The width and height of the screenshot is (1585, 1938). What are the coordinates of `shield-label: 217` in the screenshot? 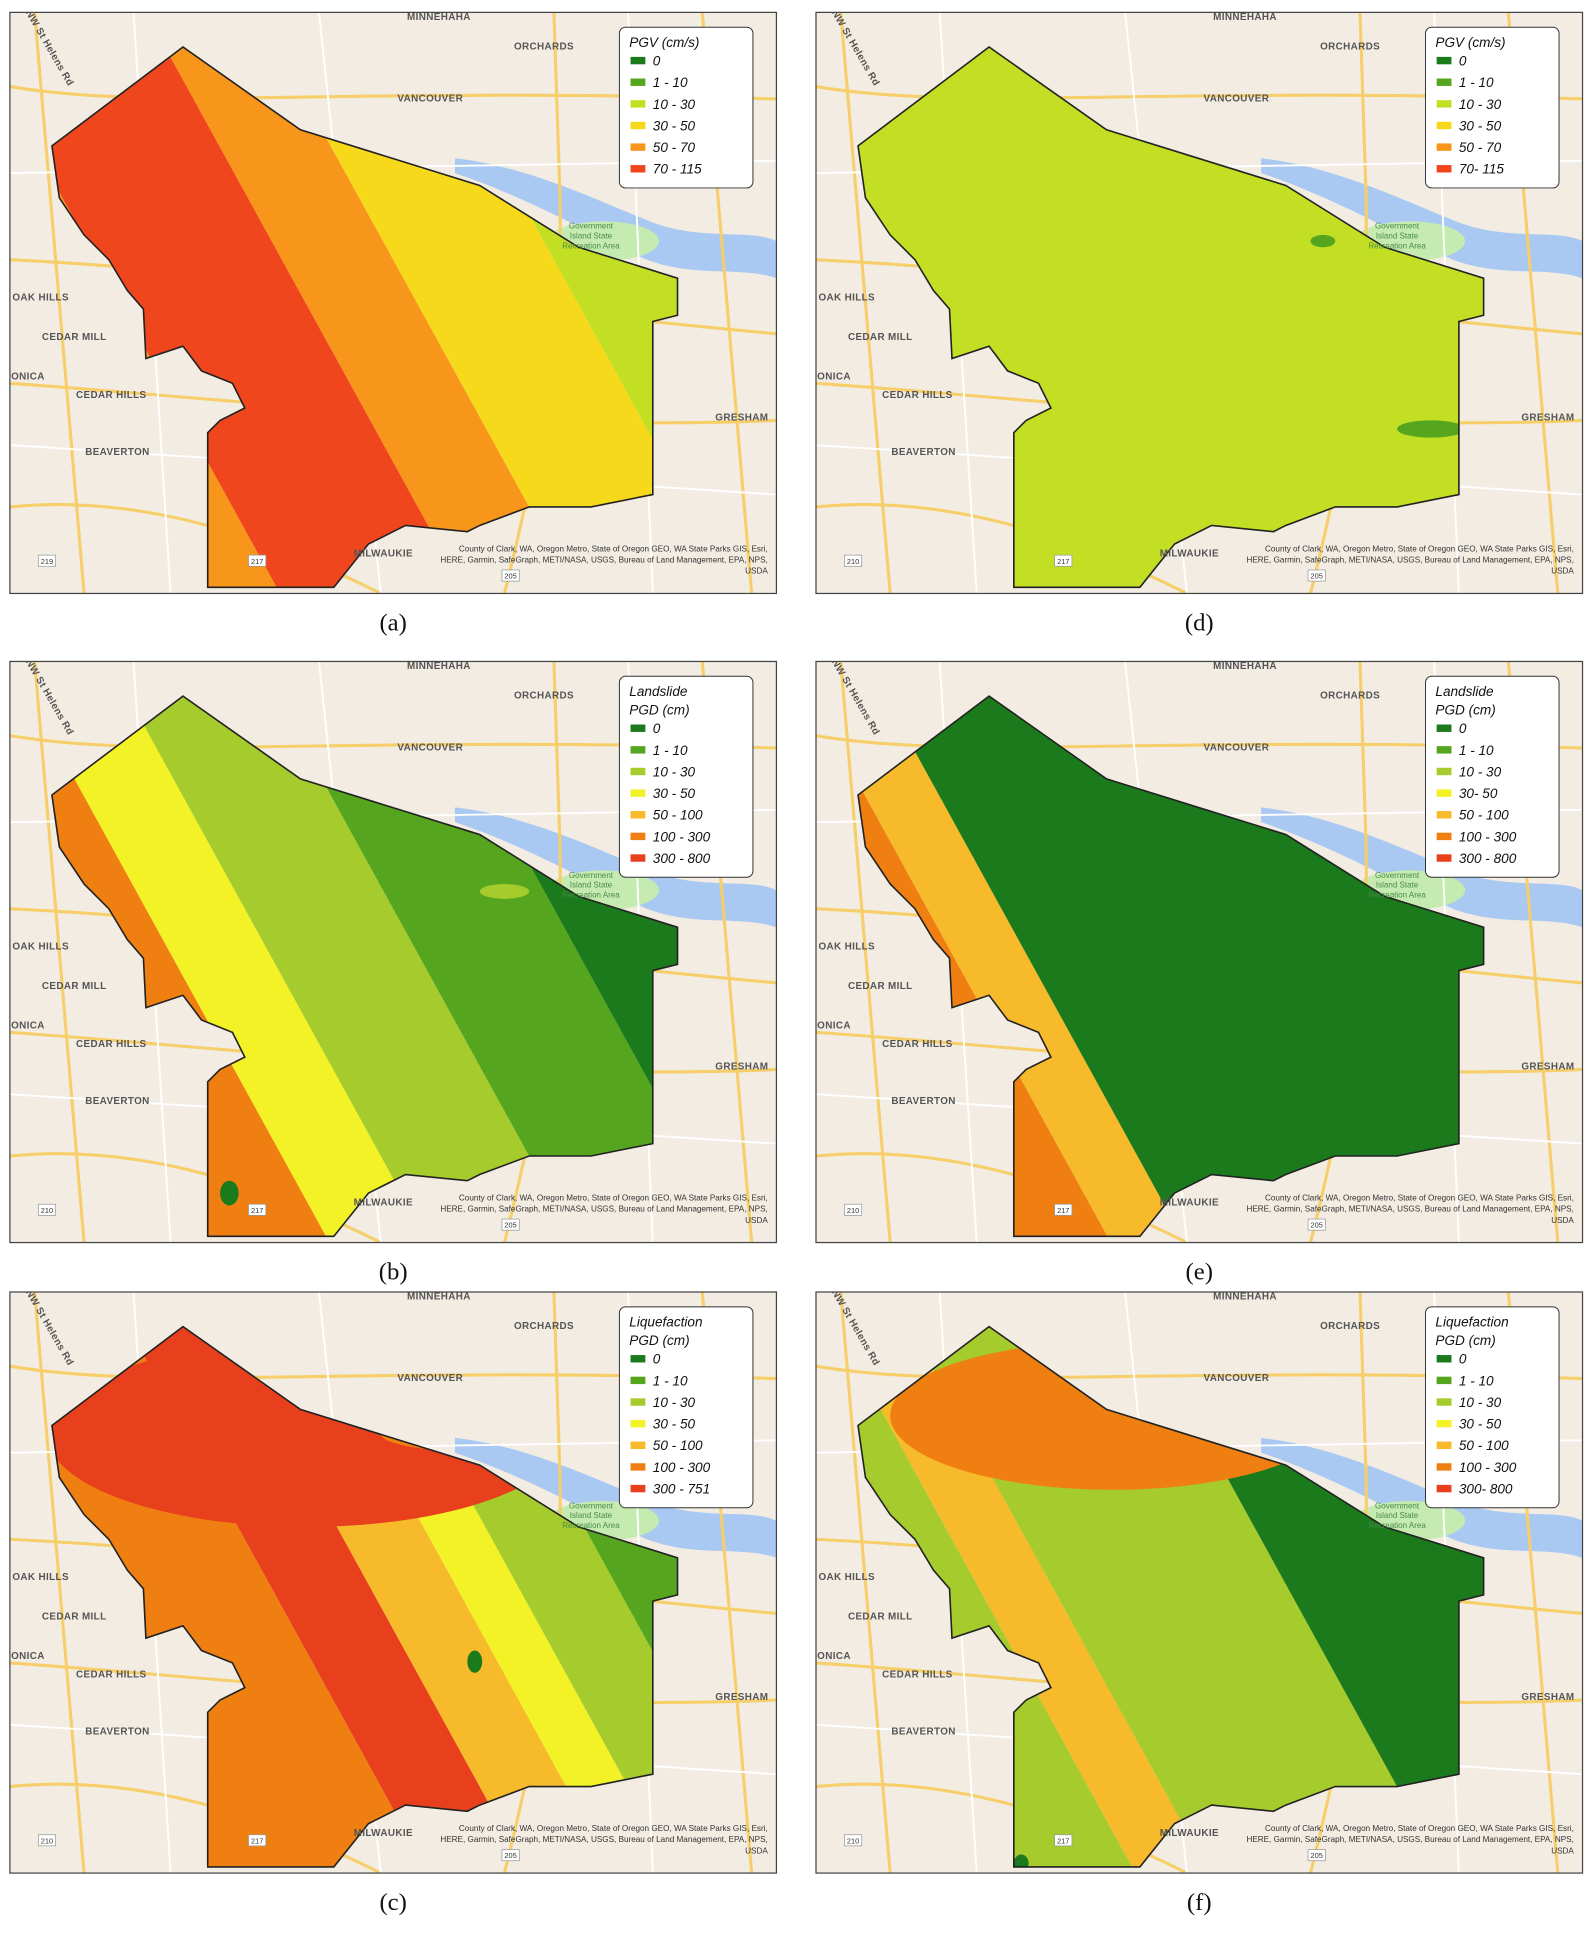 It's located at (257, 561).